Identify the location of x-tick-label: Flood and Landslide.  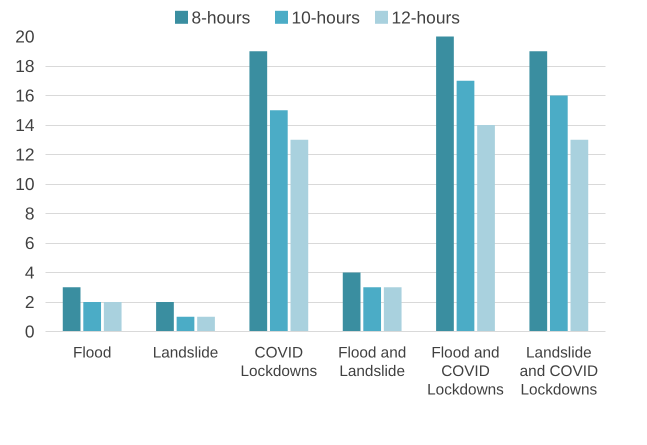
(372, 362).